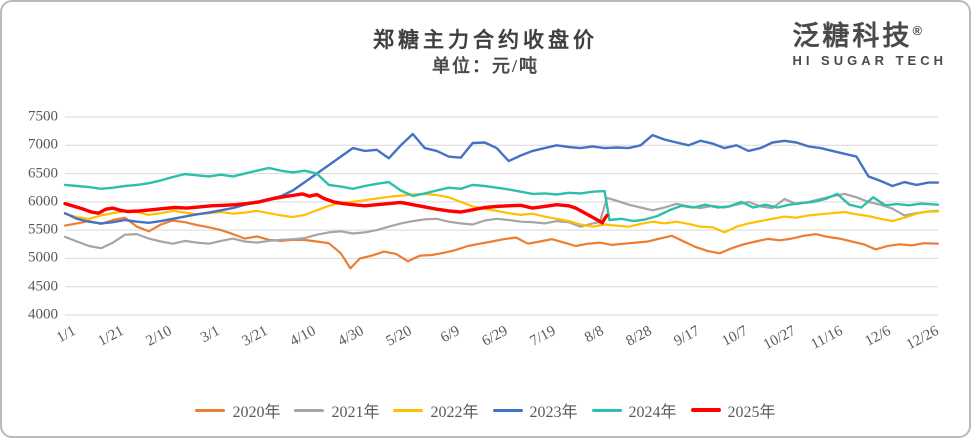 Image resolution: width=971 pixels, height=438 pixels. Describe the element at coordinates (336, 208) in the screenshot. I see `series-line-2025年` at that location.